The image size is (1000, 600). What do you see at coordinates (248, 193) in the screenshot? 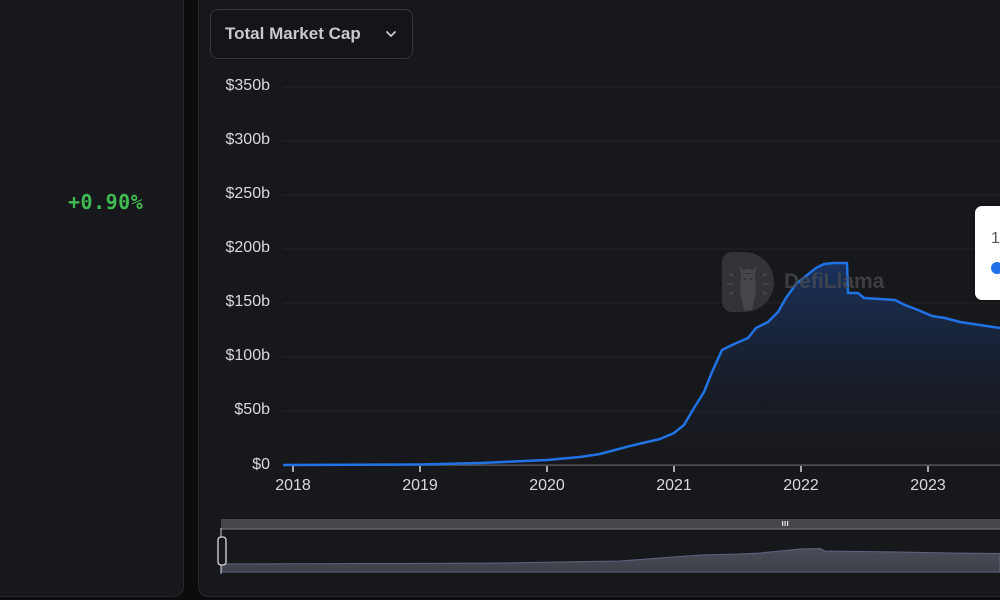
I see `y-tick-label: $250b` at bounding box center [248, 193].